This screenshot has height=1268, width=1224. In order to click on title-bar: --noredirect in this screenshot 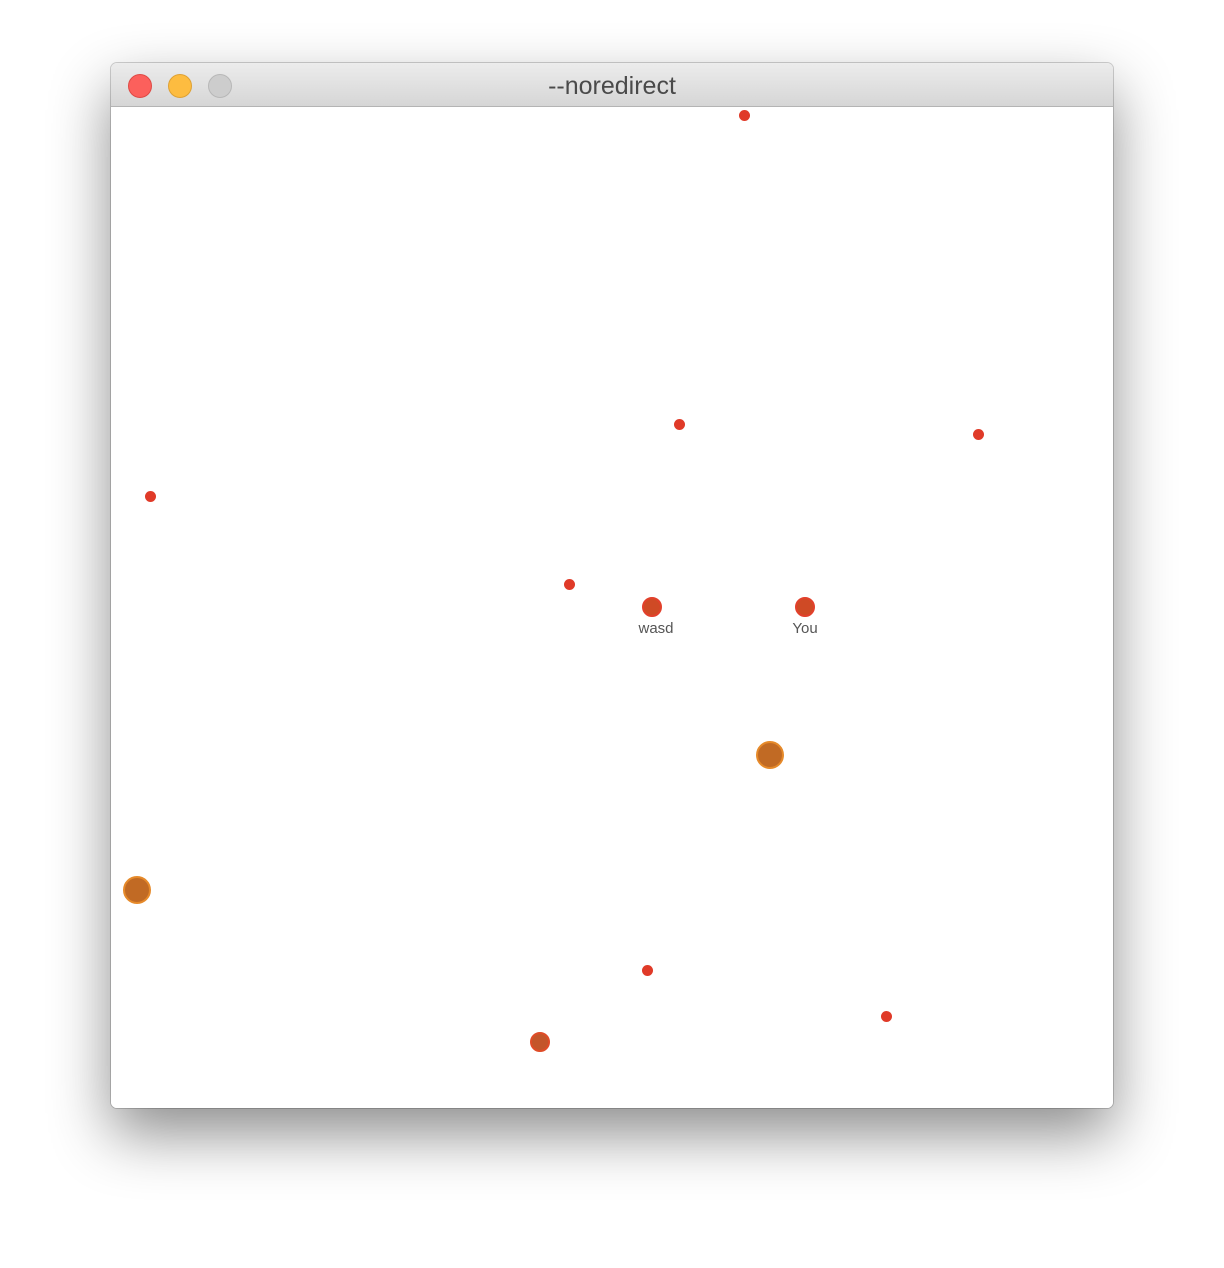, I will do `click(612, 85)`.